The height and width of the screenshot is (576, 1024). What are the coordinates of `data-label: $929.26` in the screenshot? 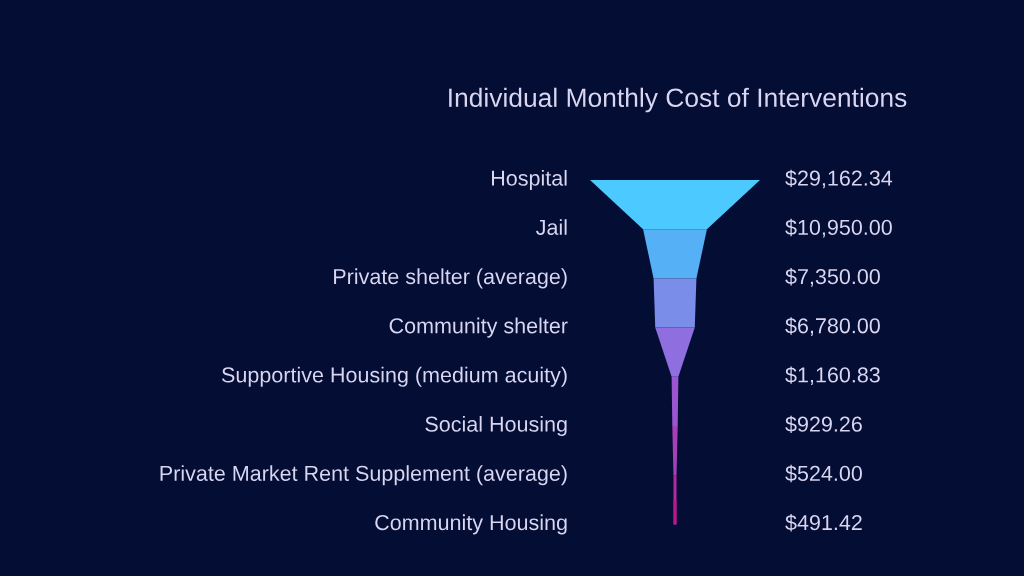 It's located at (823, 424).